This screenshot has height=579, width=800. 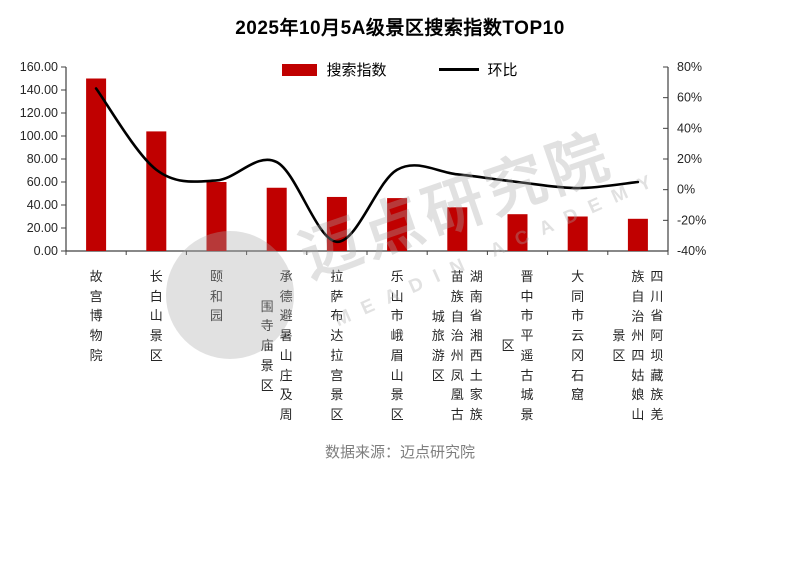 I want to click on category-label: 拉萨布达拉宫景区, so click(x=337, y=345).